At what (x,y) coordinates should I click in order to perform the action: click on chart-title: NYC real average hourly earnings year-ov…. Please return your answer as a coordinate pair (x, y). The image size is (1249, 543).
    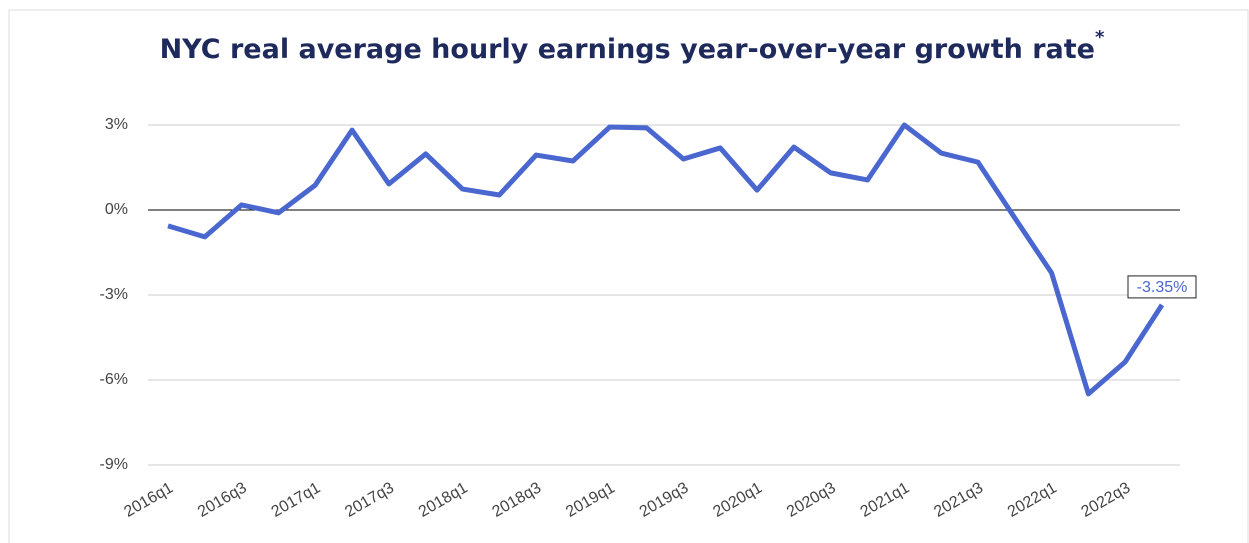
    Looking at the image, I should click on (632, 46).